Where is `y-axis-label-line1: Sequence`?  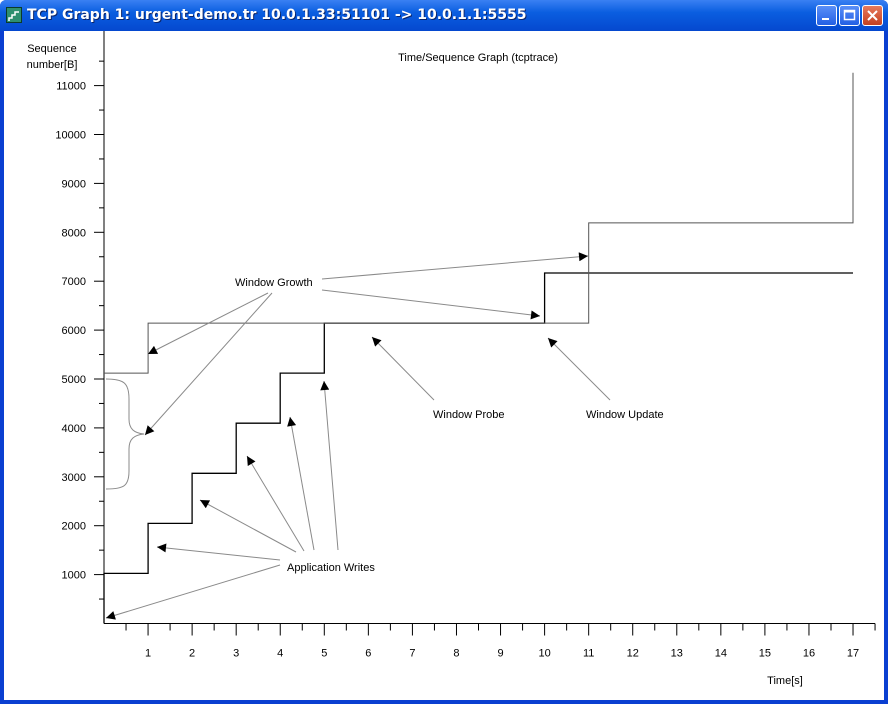
y-axis-label-line1: Sequence is located at coordinates (52, 49).